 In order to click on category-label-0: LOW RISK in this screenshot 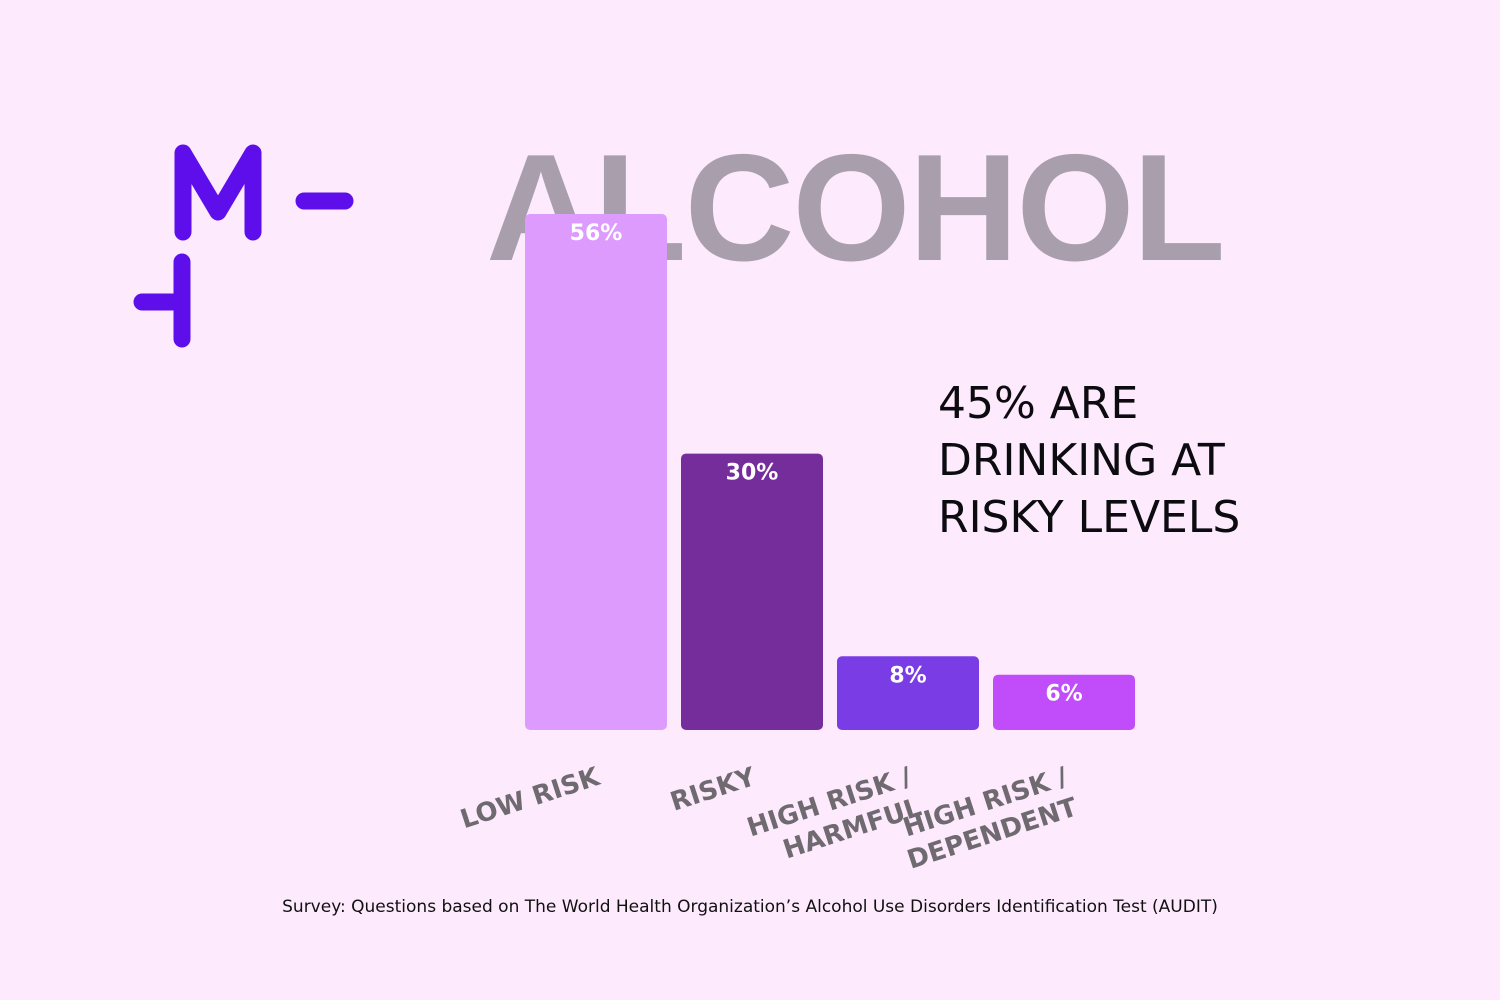, I will do `click(530, 798)`.